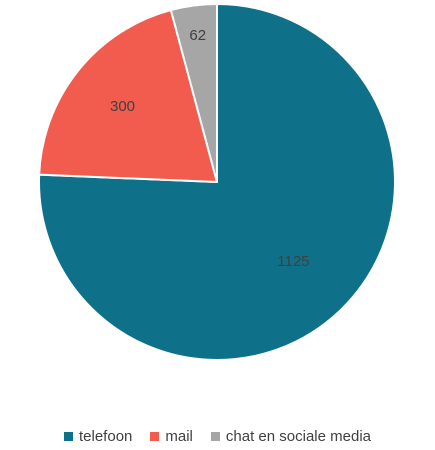  I want to click on data-label-chat: 62, so click(197, 35).